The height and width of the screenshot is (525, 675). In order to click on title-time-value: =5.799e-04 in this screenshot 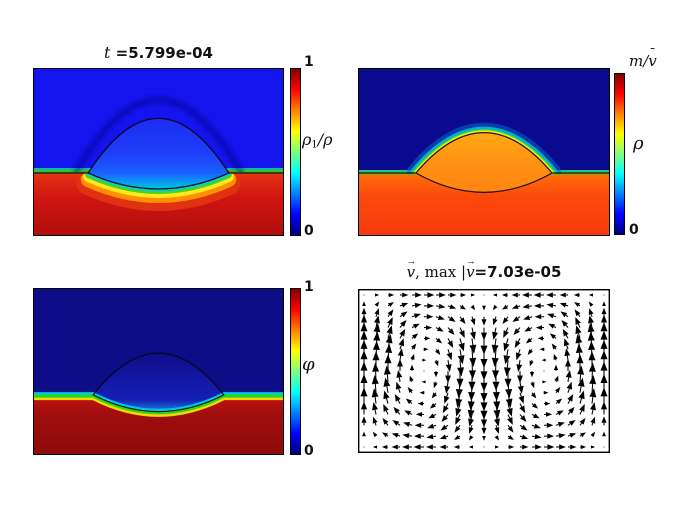, I will do `click(161, 53)`.